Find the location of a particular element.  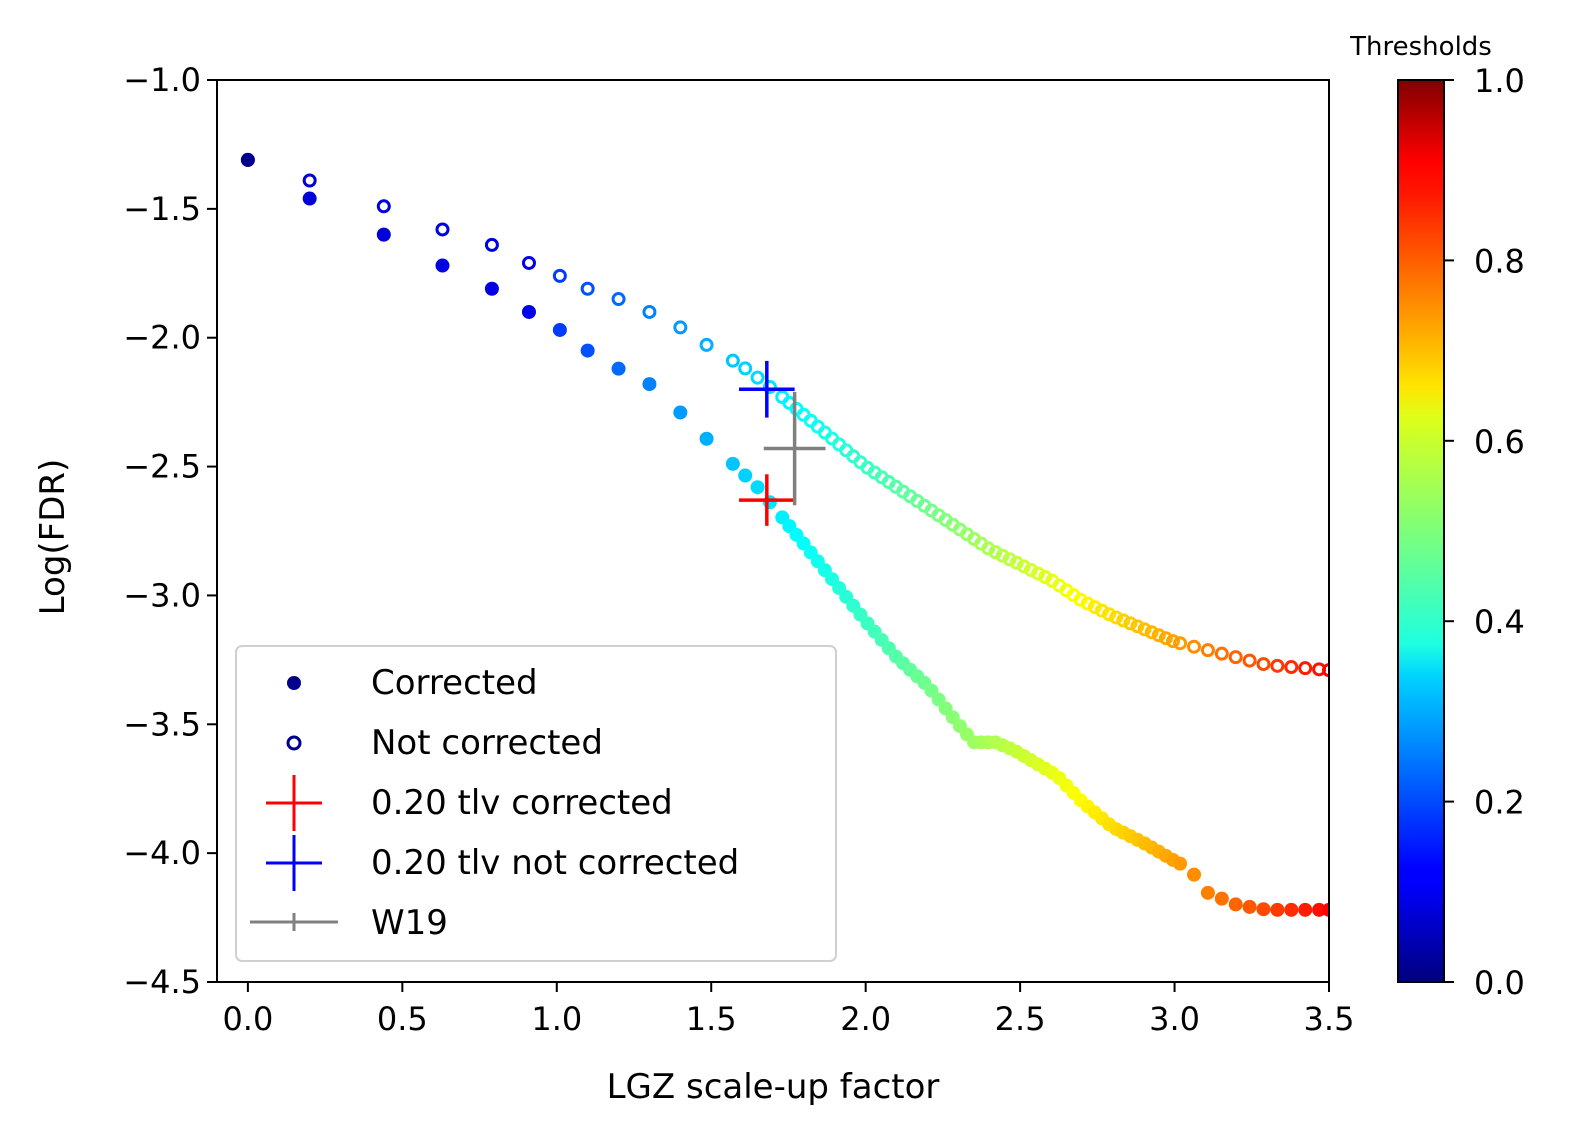

x-axis: 0.0 0.5 1.0 1.5 2.0 2.5 3.0 3.5 is located at coordinates (788, 1010).